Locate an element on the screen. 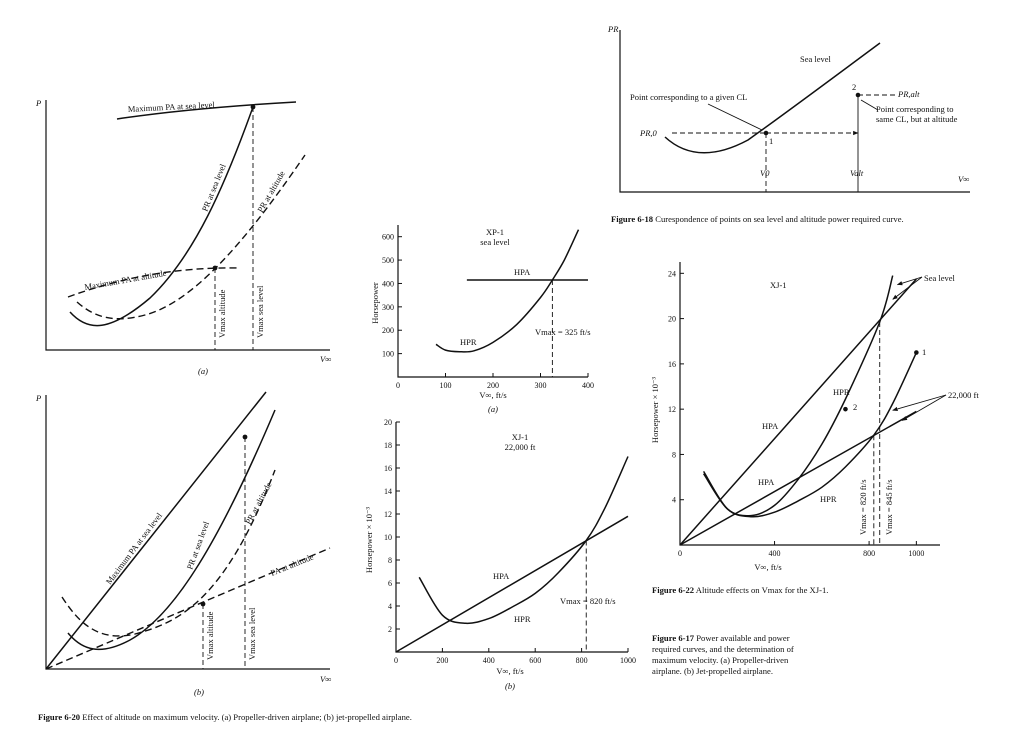 The image size is (1024, 754). fig617b-hpr-label: HPR is located at coordinates (522, 619).